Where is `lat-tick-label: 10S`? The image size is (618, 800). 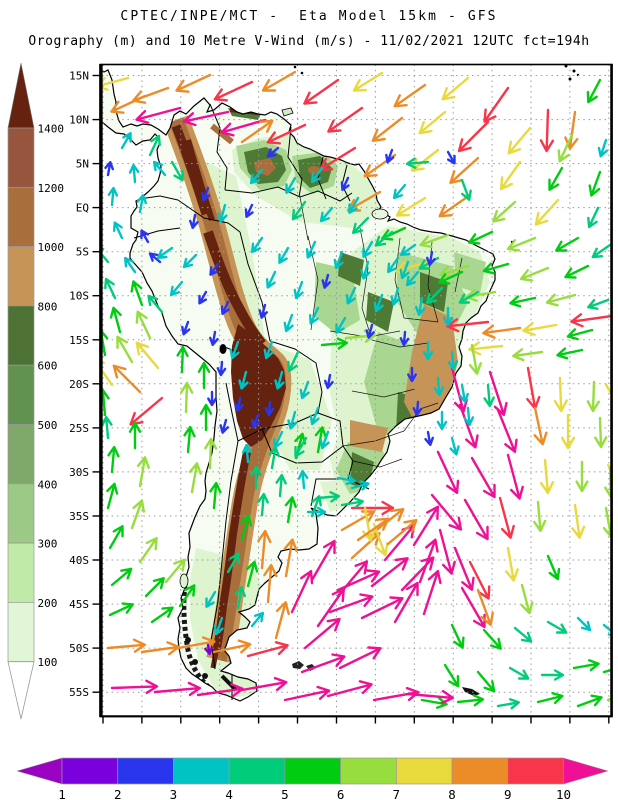
lat-tick-label: 10S is located at coordinates (79, 296).